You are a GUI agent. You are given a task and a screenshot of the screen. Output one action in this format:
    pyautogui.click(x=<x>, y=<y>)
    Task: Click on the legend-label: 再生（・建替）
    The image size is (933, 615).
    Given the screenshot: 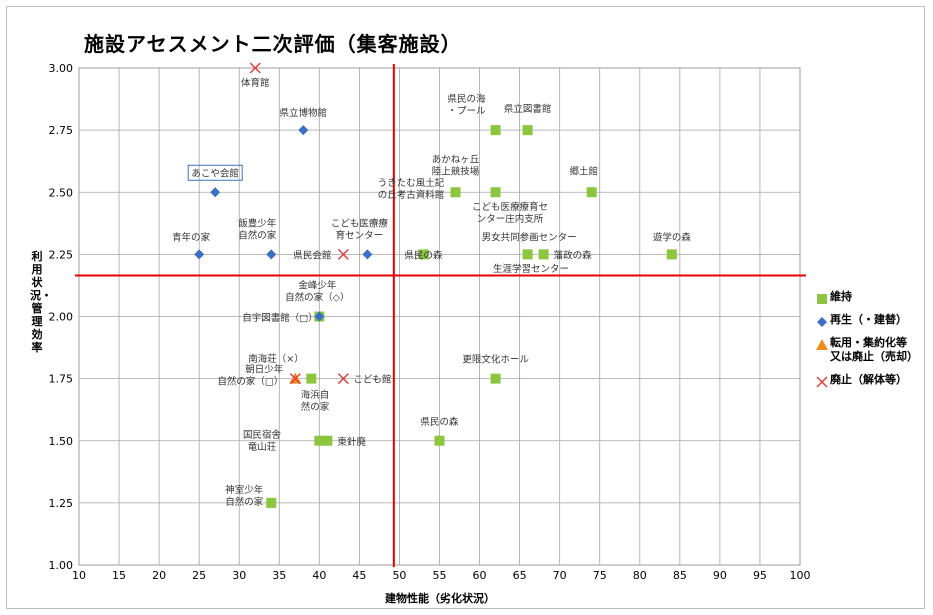 What is the action you would take?
    pyautogui.click(x=868, y=319)
    